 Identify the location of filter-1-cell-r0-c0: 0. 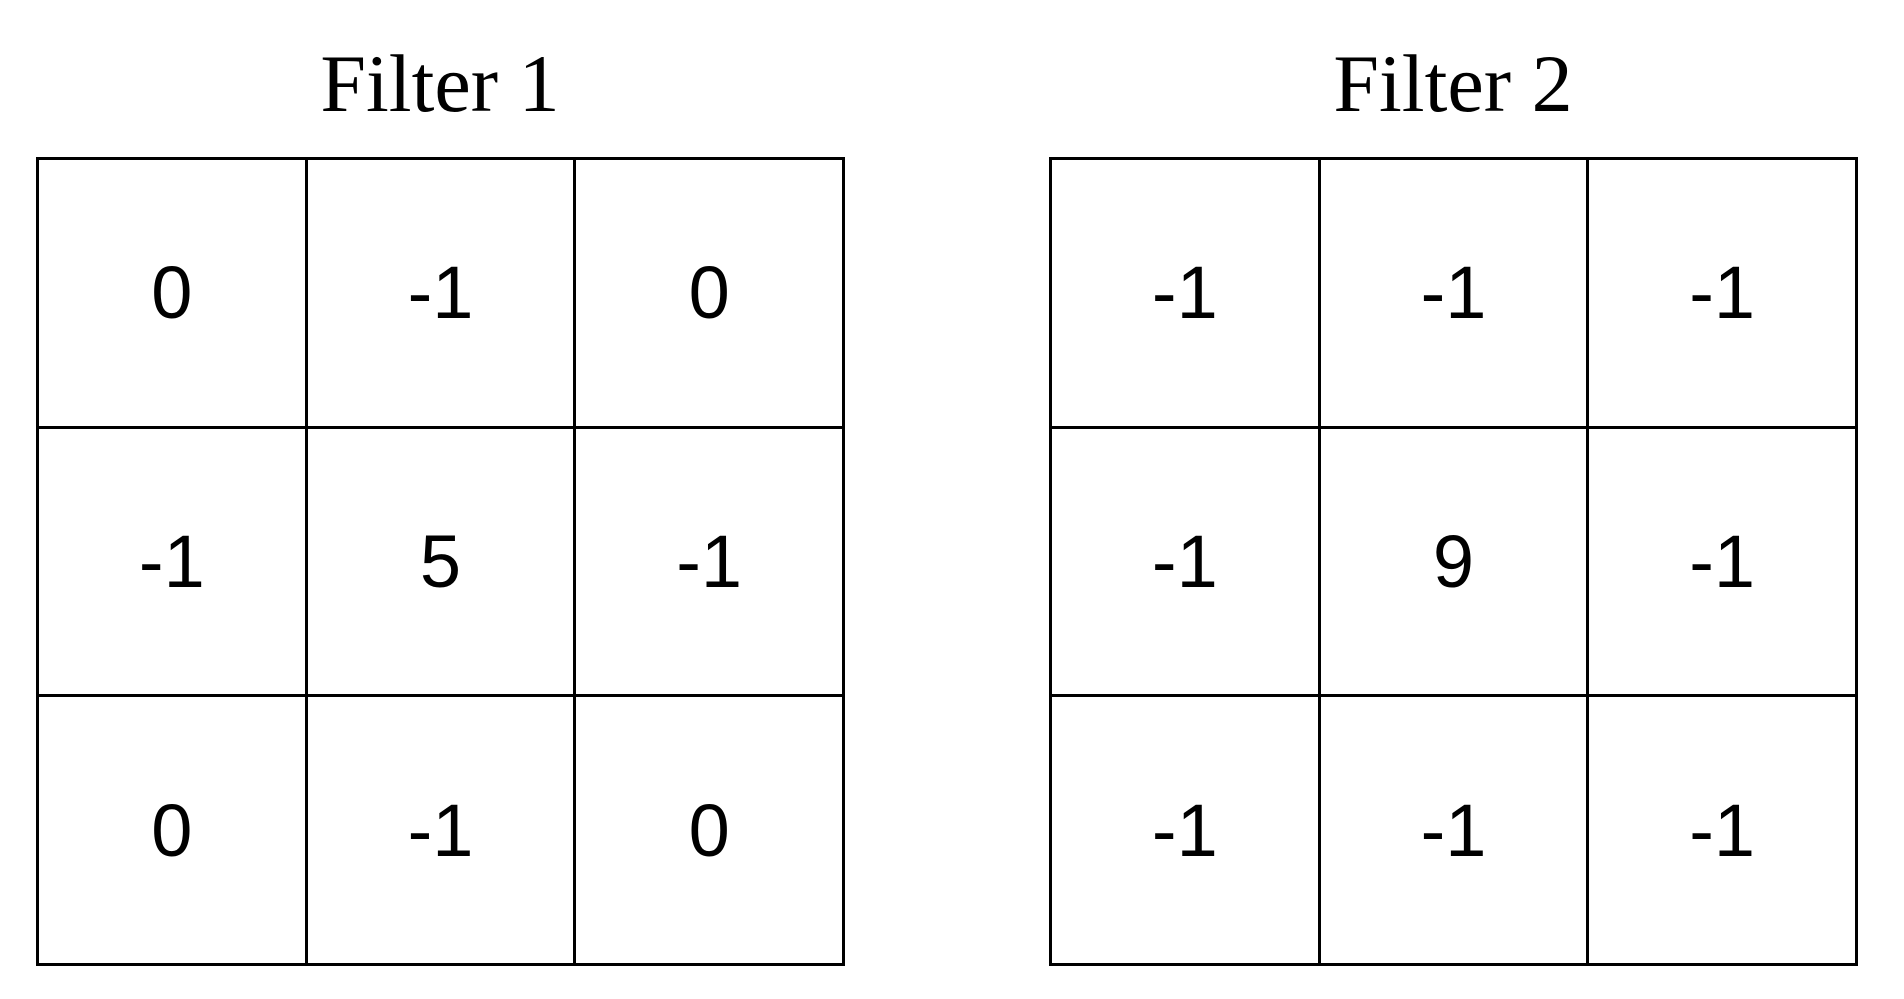
(173, 294).